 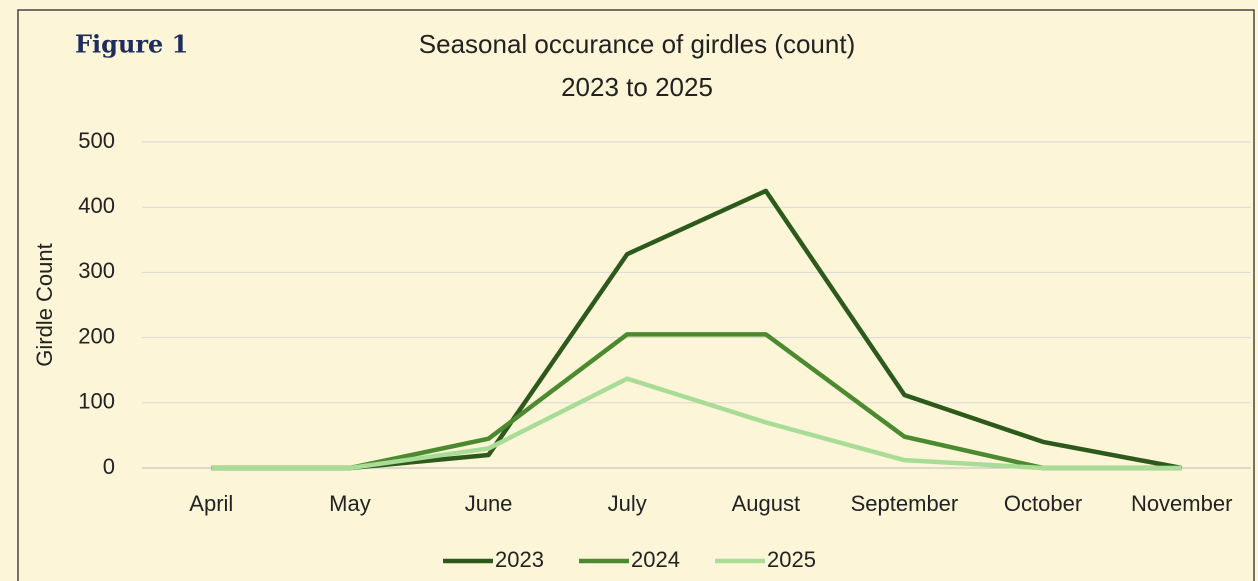 What do you see at coordinates (519, 559) in the screenshot?
I see `legend-label: 2023` at bounding box center [519, 559].